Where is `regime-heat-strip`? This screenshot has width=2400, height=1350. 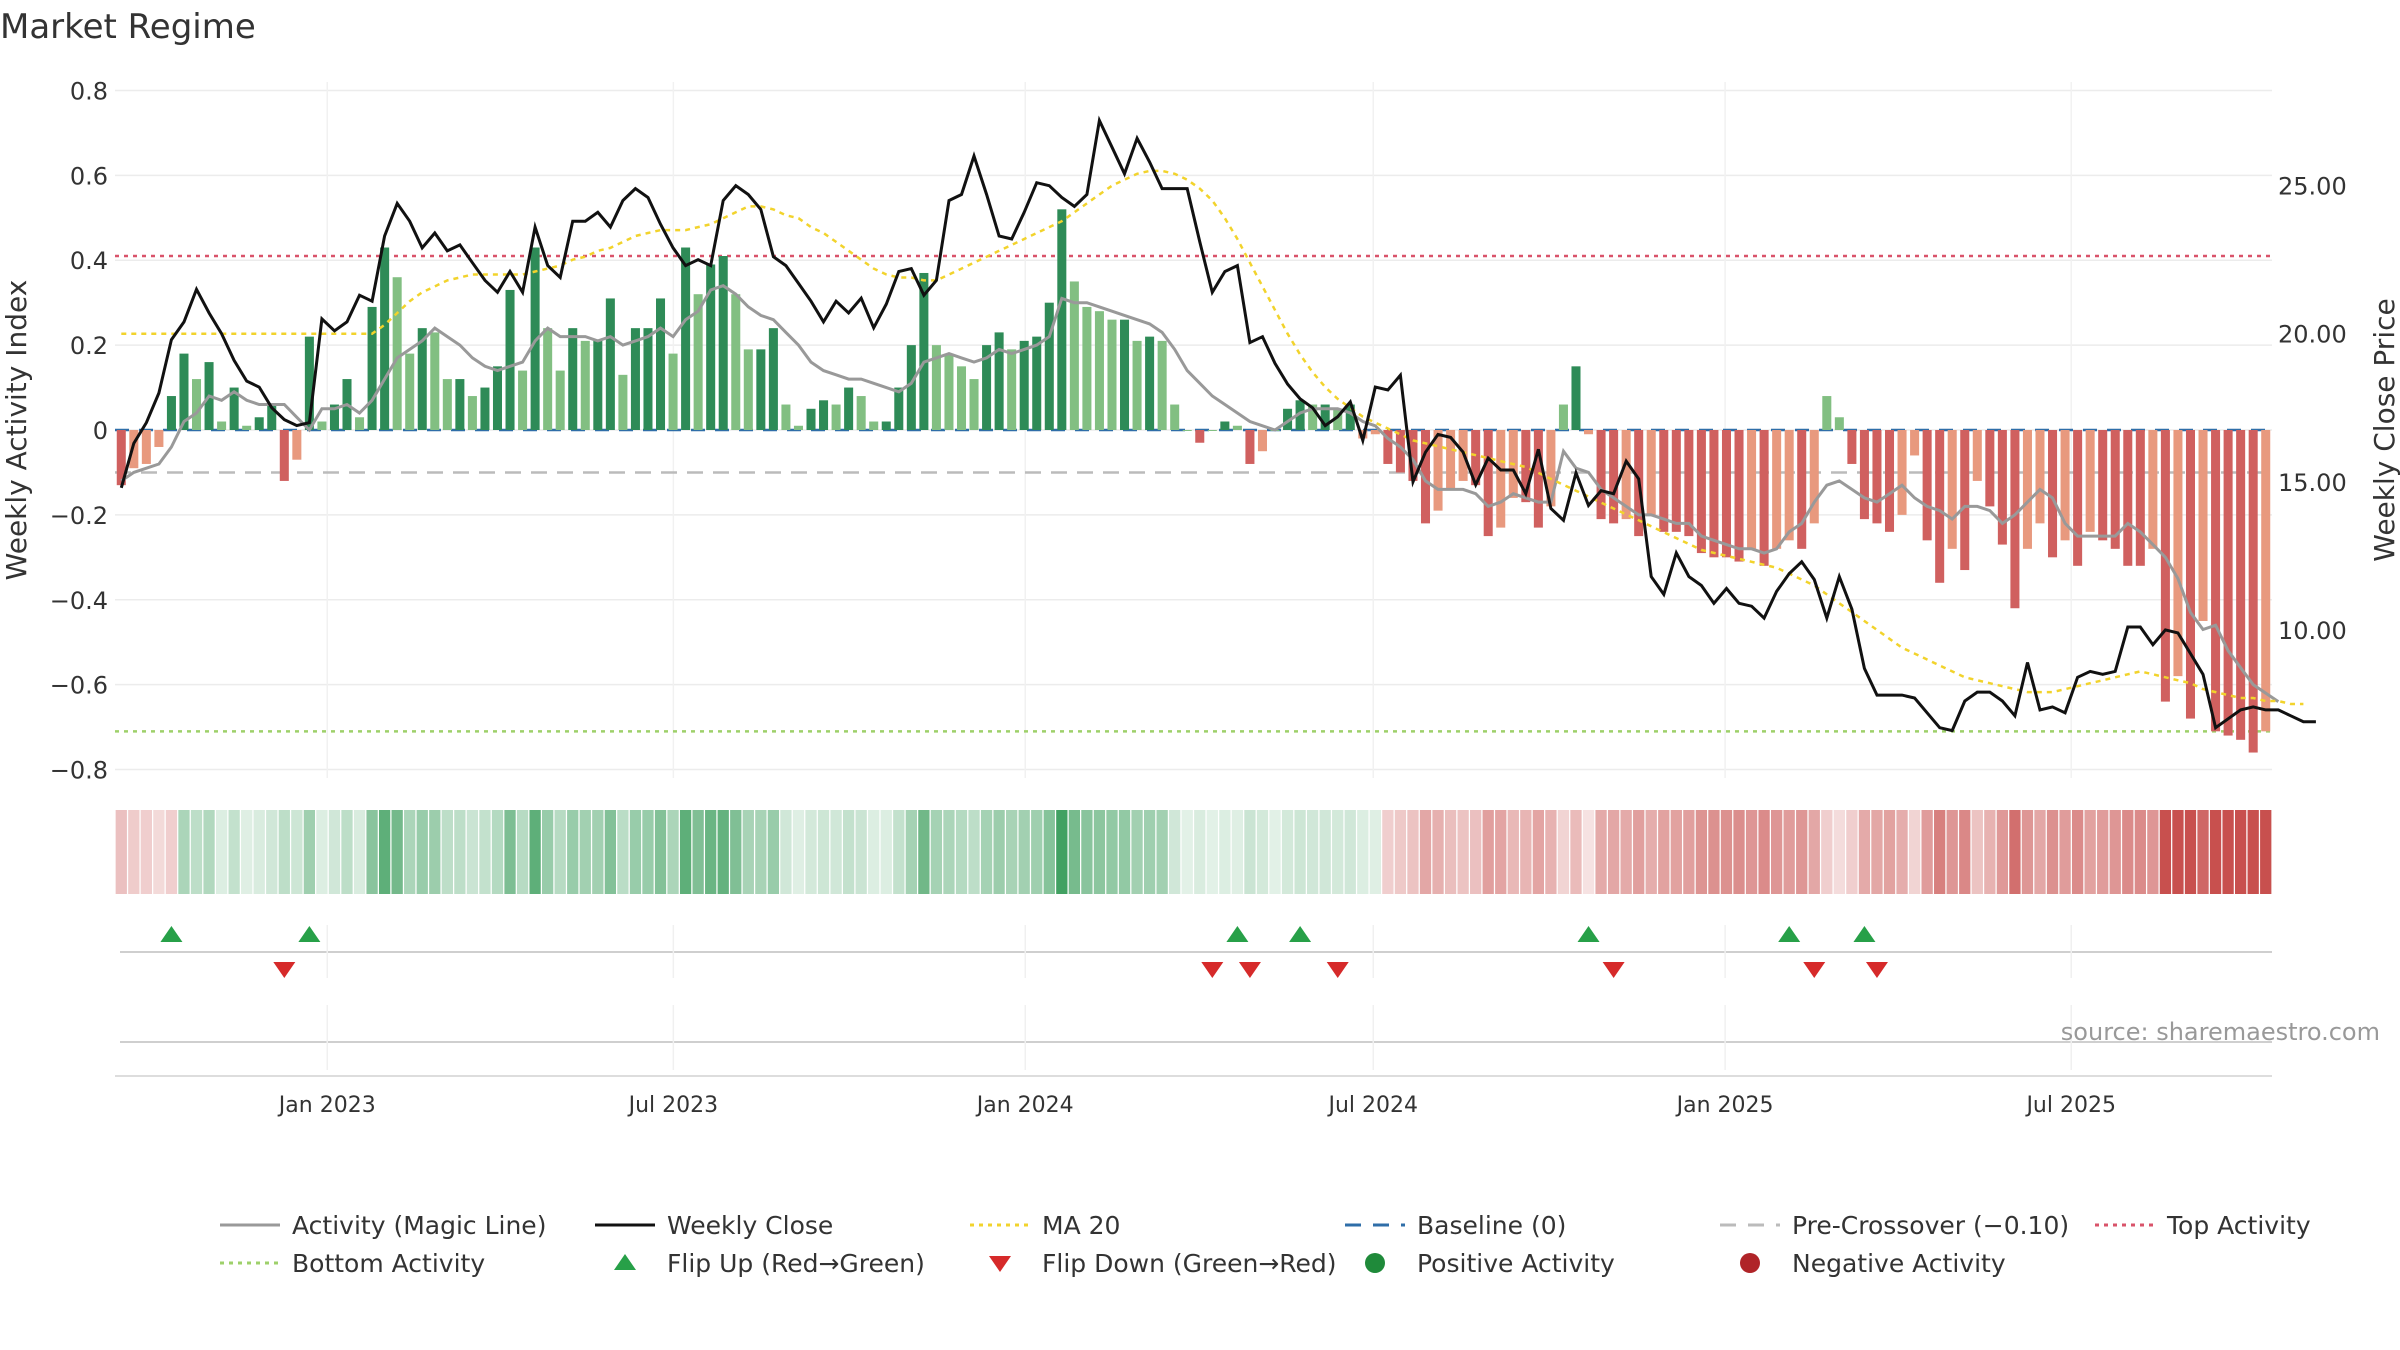 regime-heat-strip is located at coordinates (1193, 852).